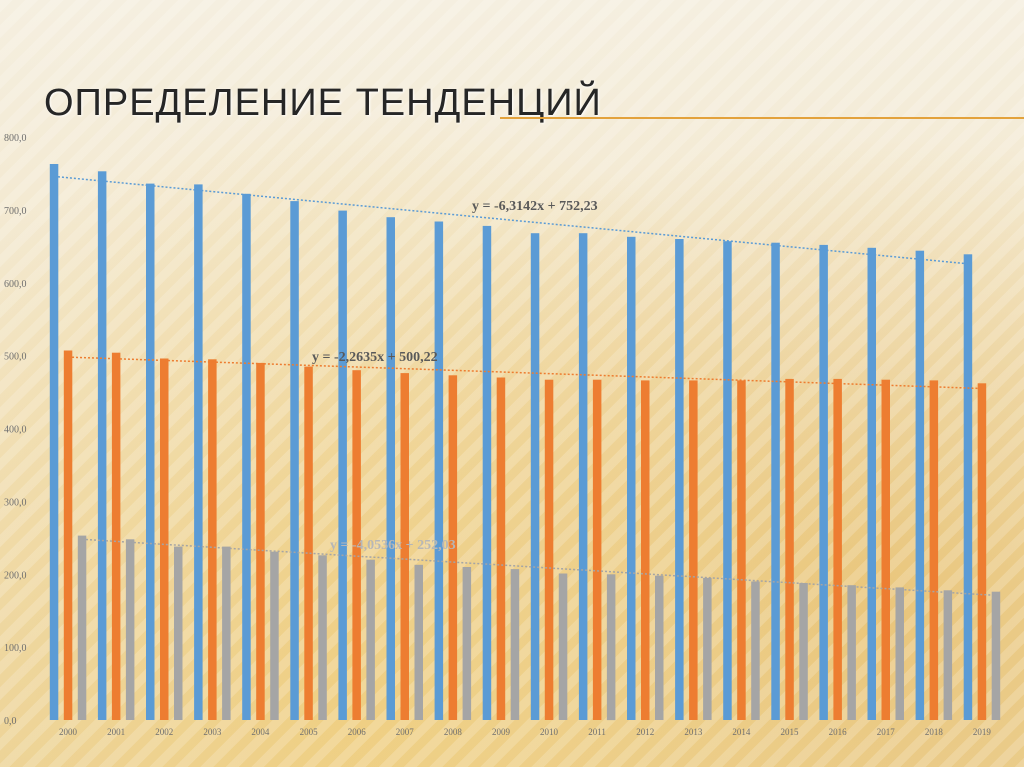  What do you see at coordinates (15, 575) in the screenshot?
I see `y-tick-label: 200,0` at bounding box center [15, 575].